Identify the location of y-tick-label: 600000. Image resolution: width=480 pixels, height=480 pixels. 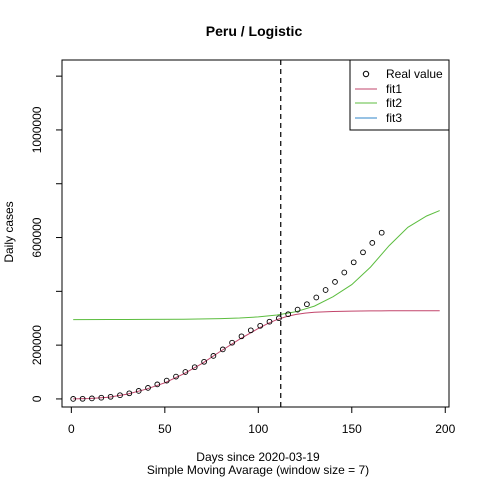
(37, 237).